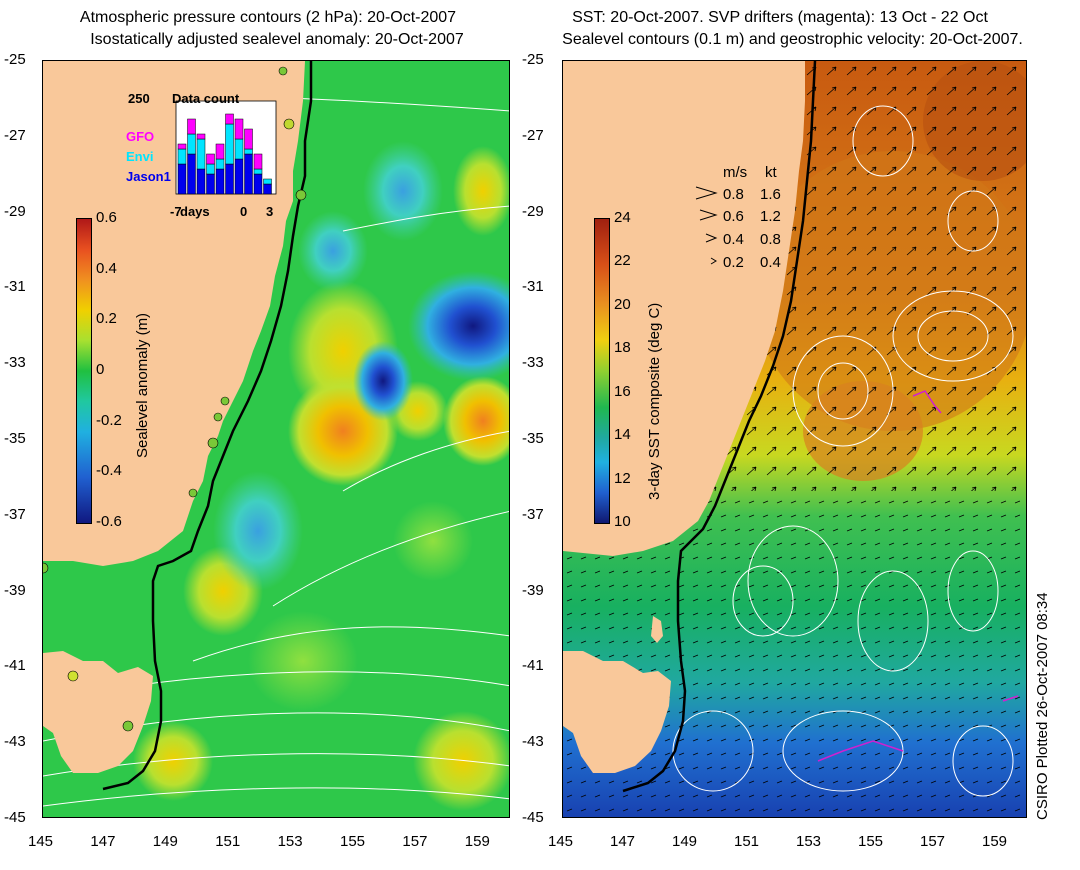  Describe the element at coordinates (106, 268) in the screenshot. I see `sealevel-colorbar-tick: 0.4` at that location.